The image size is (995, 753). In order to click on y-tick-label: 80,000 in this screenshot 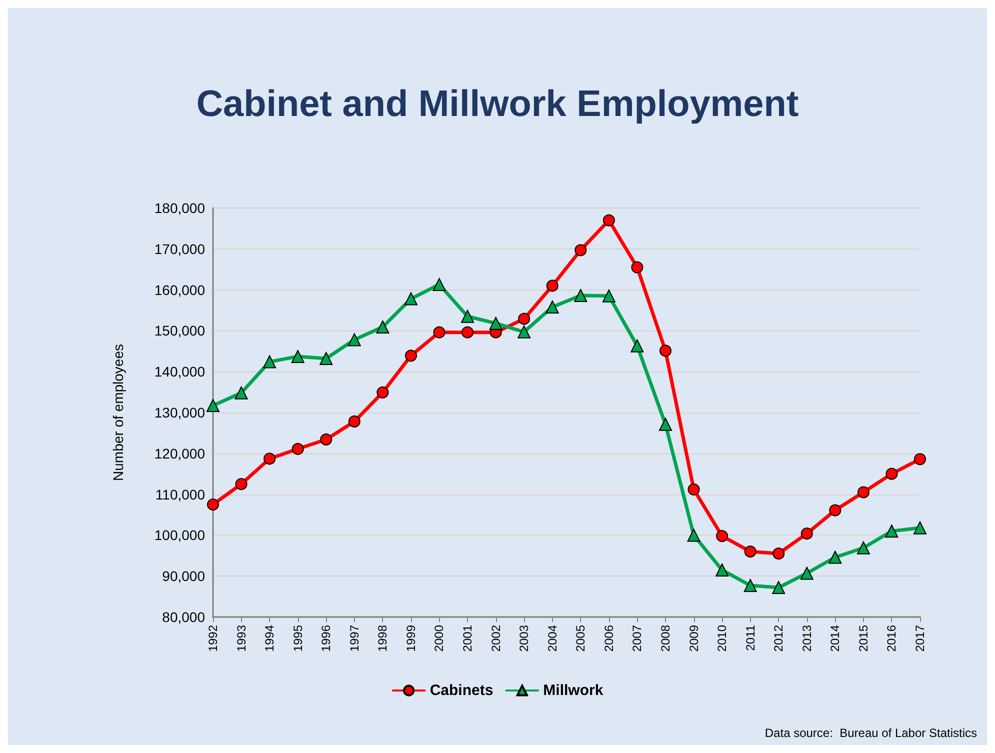, I will do `click(184, 617)`.